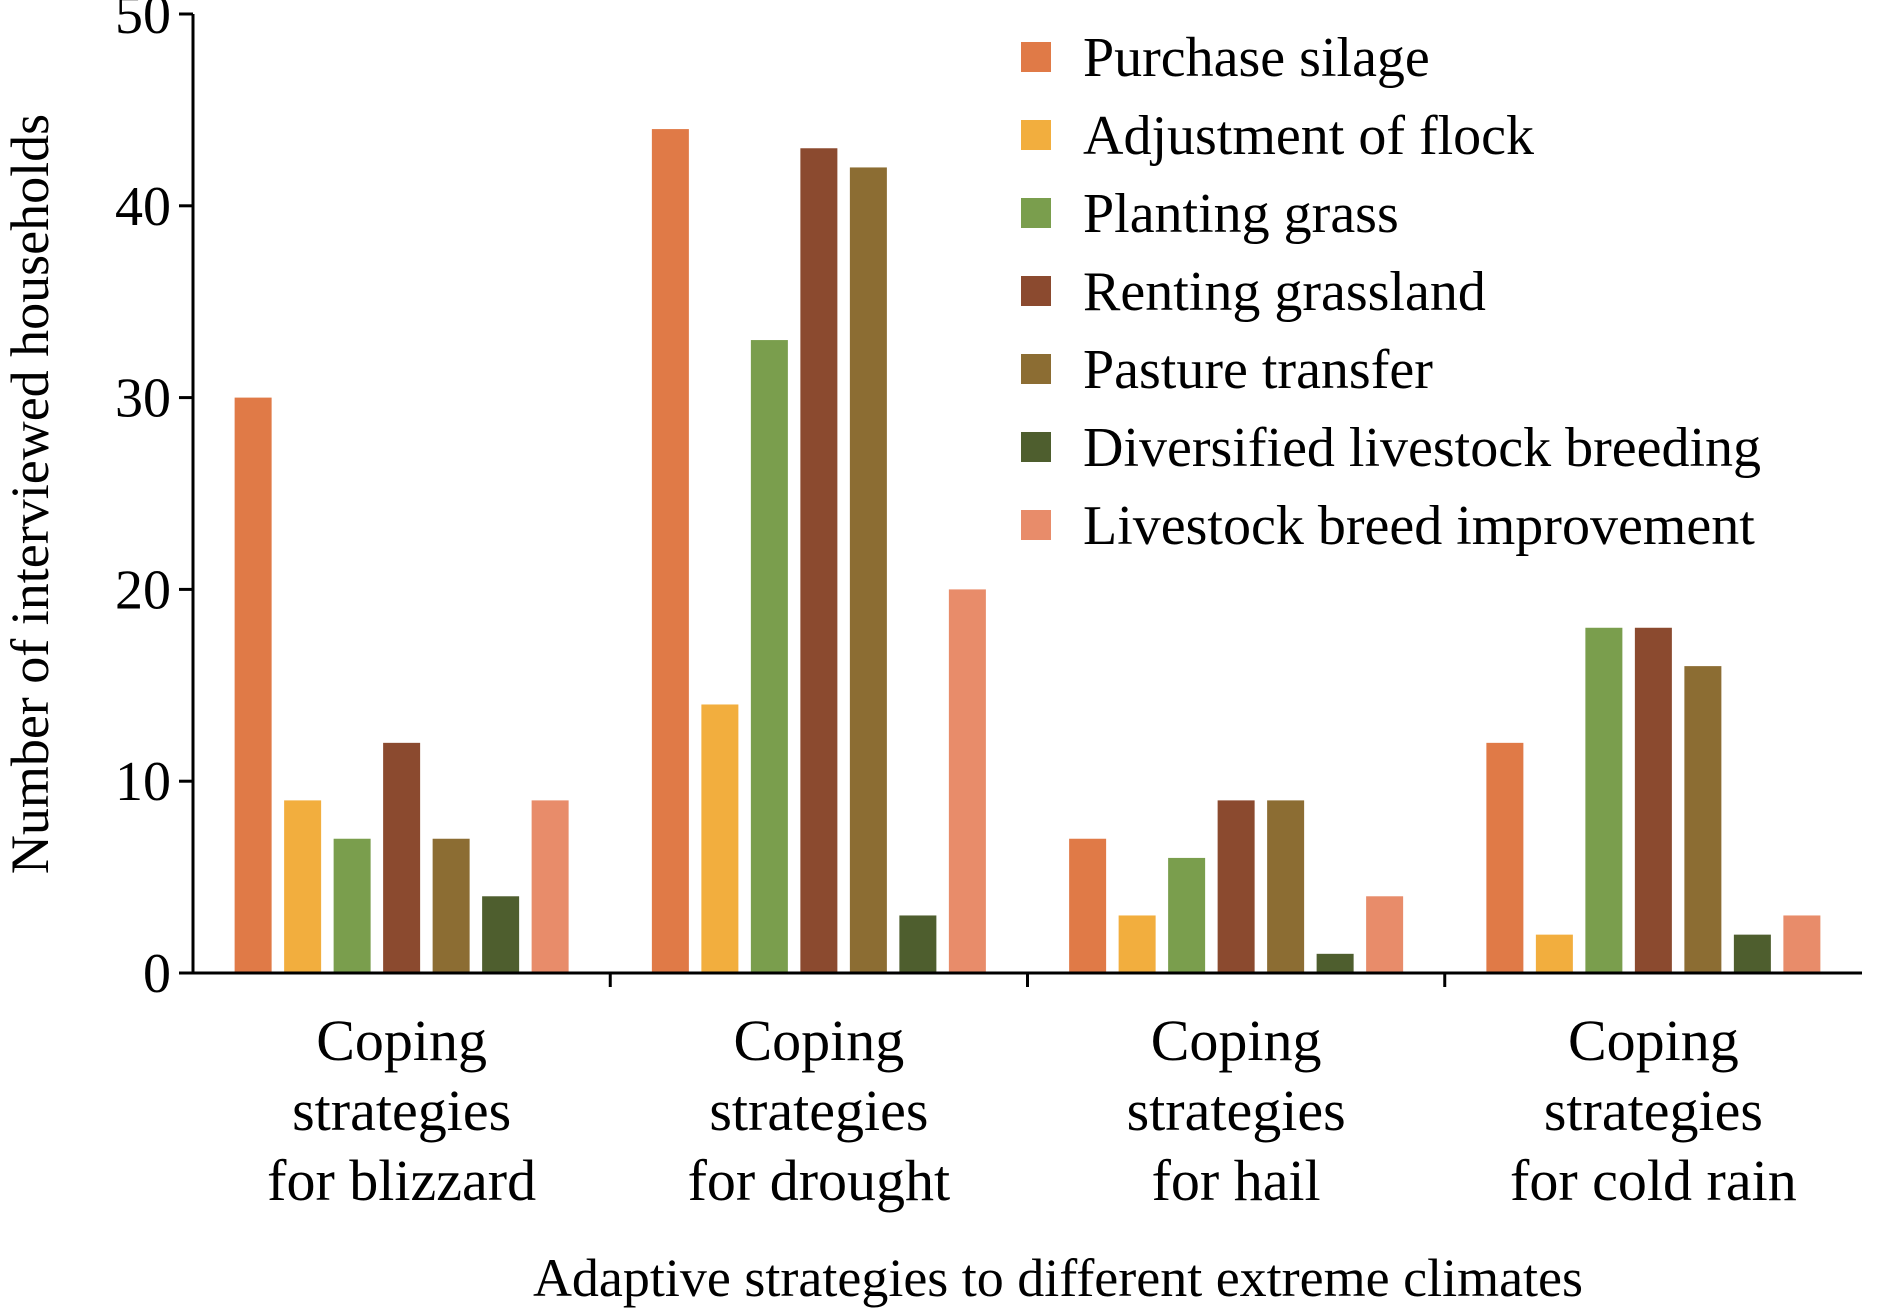 The width and height of the screenshot is (1889, 1314). What do you see at coordinates (1256, 58) in the screenshot?
I see `legend-label: Purchase silage` at bounding box center [1256, 58].